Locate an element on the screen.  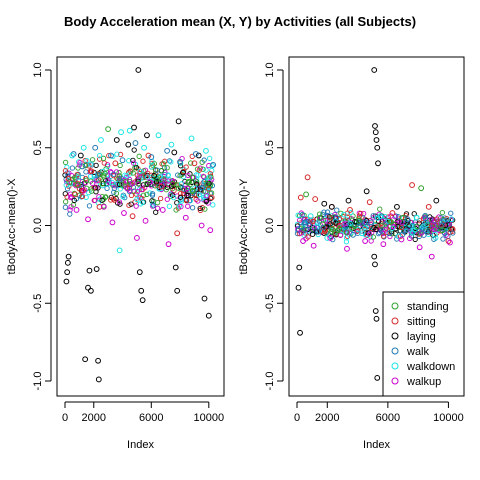
y-tick-label: 1.0 is located at coordinates (270, 69).